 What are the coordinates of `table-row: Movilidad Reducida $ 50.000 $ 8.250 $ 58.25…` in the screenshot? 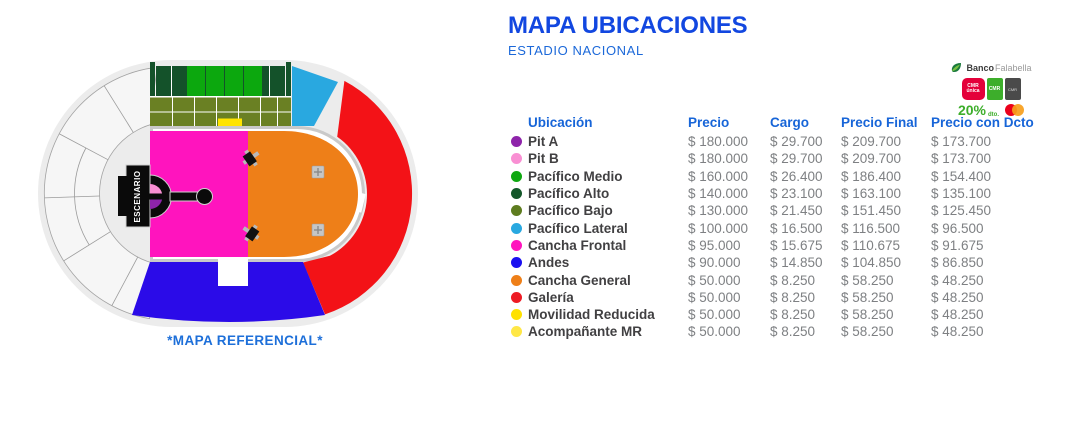 It's located at (783, 314).